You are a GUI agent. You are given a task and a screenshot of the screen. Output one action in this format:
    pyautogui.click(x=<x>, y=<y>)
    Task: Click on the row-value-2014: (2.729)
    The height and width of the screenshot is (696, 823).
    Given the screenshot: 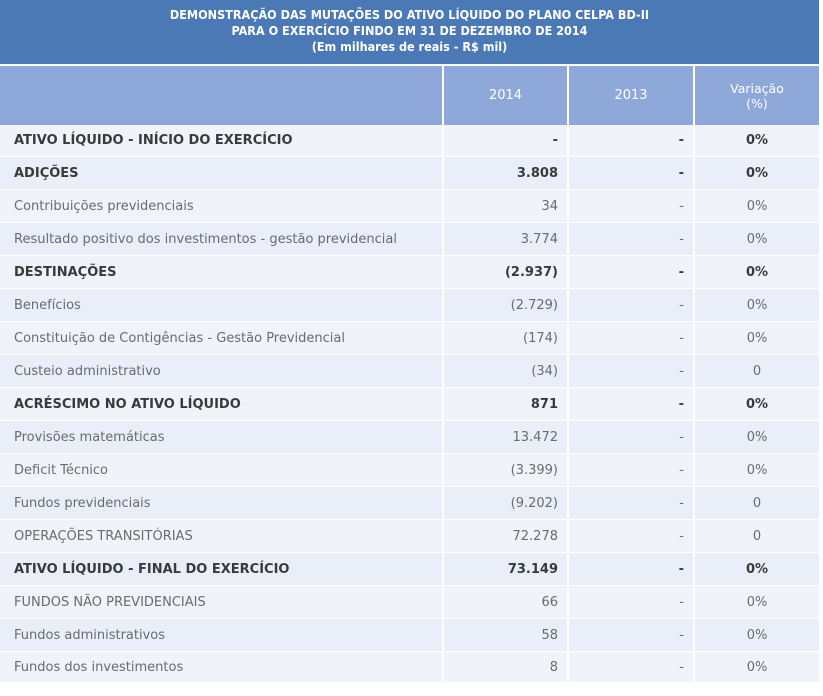 What is the action you would take?
    pyautogui.click(x=506, y=305)
    